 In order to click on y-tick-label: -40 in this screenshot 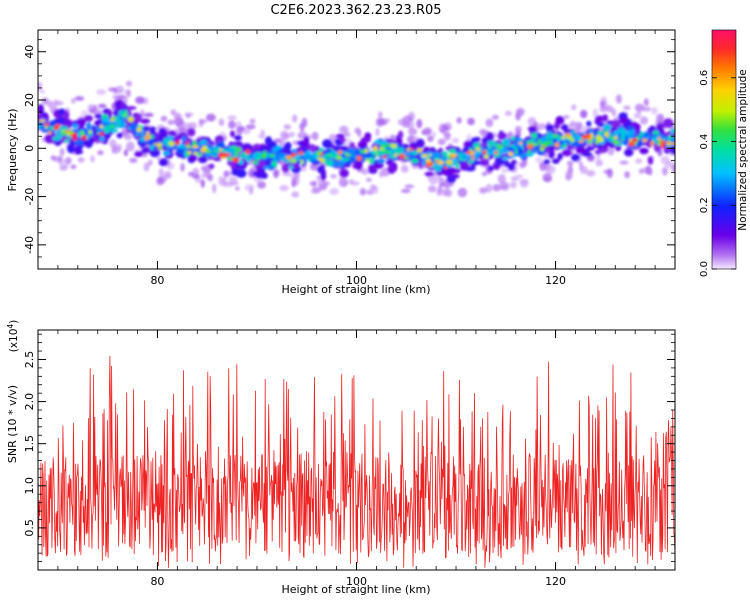, I will do `click(29, 245)`.